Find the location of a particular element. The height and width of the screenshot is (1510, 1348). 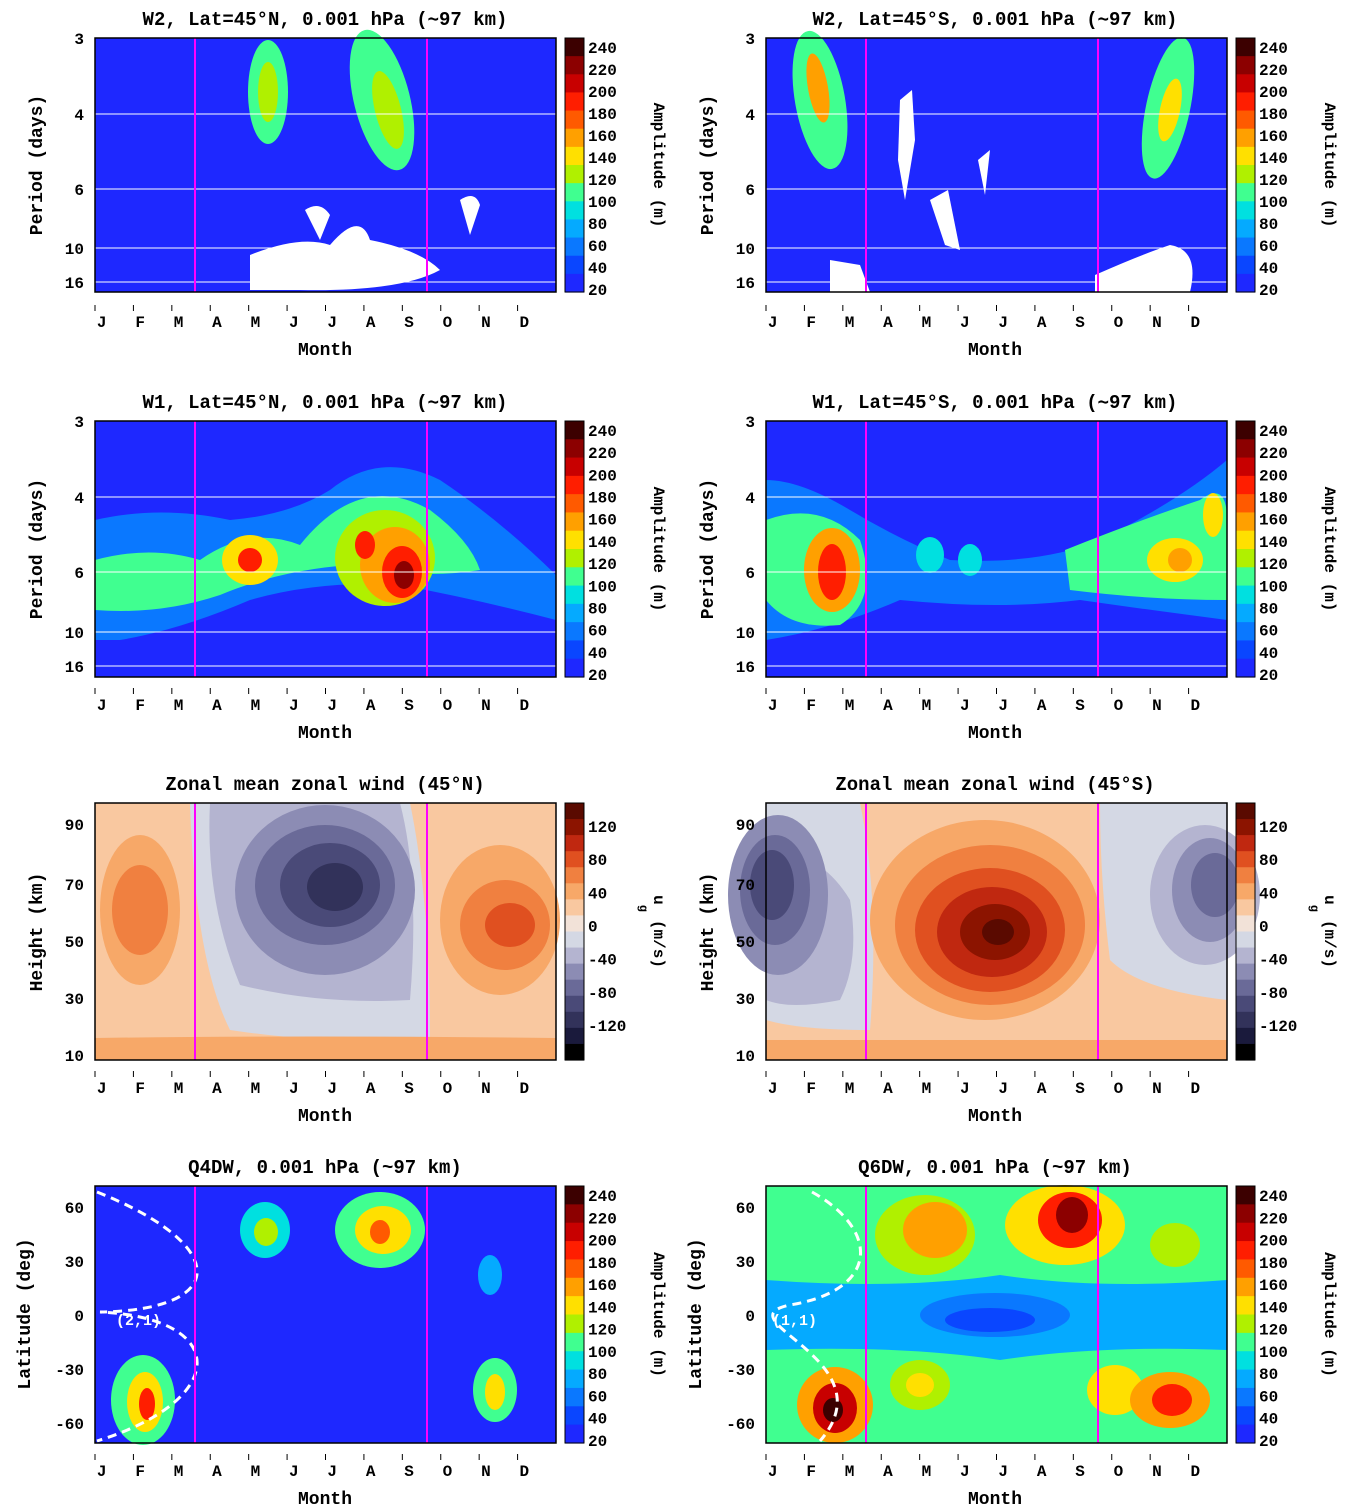

colorbar-tick-label: -80 is located at coordinates (602, 994).